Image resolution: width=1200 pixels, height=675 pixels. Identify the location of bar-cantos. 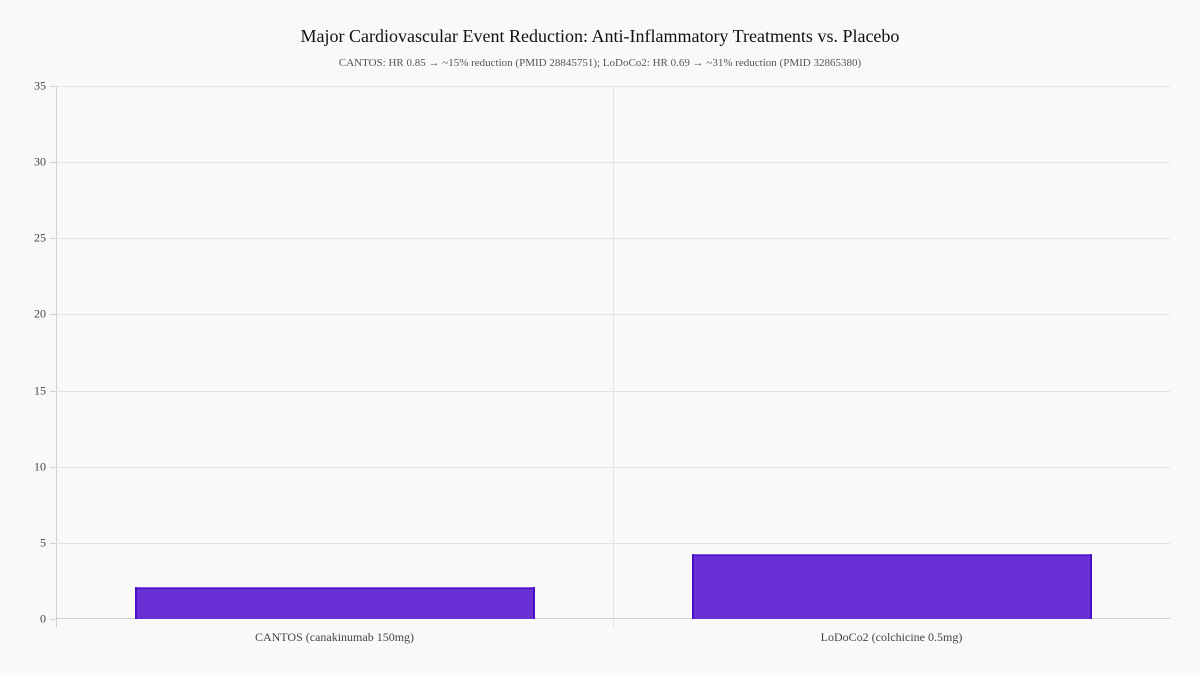
(334, 603).